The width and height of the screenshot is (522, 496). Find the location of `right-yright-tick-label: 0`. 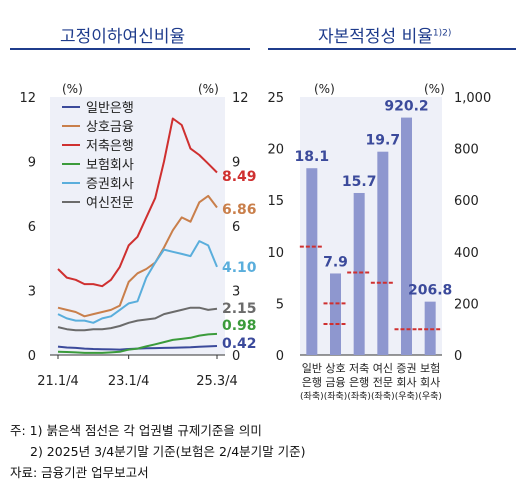

right-yright-tick-label: 0 is located at coordinates (458, 356).